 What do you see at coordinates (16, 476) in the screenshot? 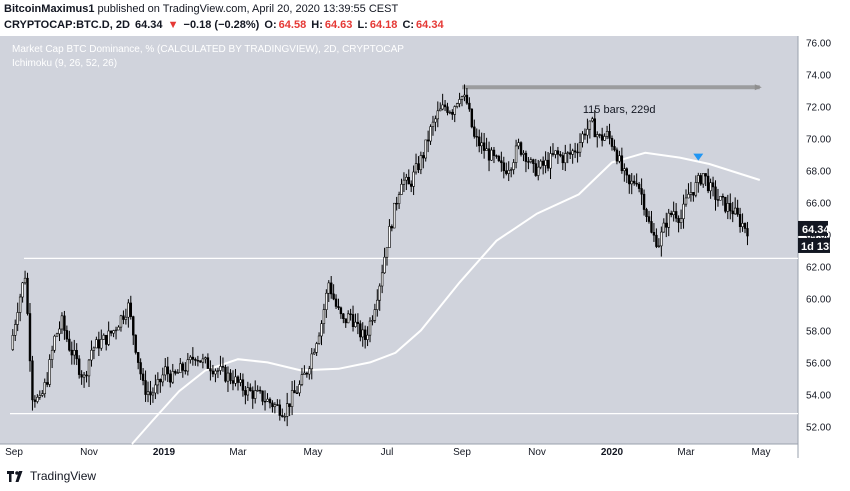
I see `tradingview-logo-icon` at bounding box center [16, 476].